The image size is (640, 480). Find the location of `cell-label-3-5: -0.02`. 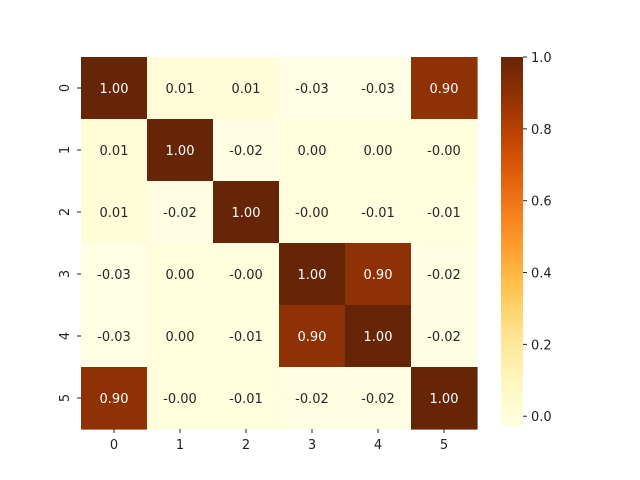

cell-label-3-5: -0.02 is located at coordinates (444, 275).